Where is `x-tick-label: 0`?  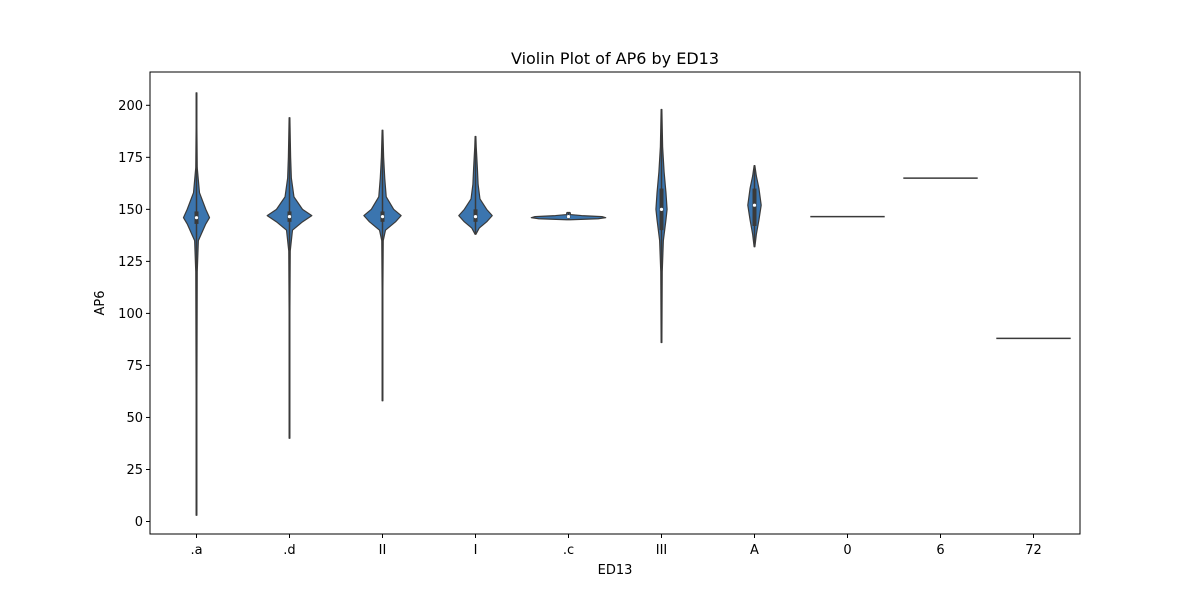
x-tick-label: 0 is located at coordinates (847, 550).